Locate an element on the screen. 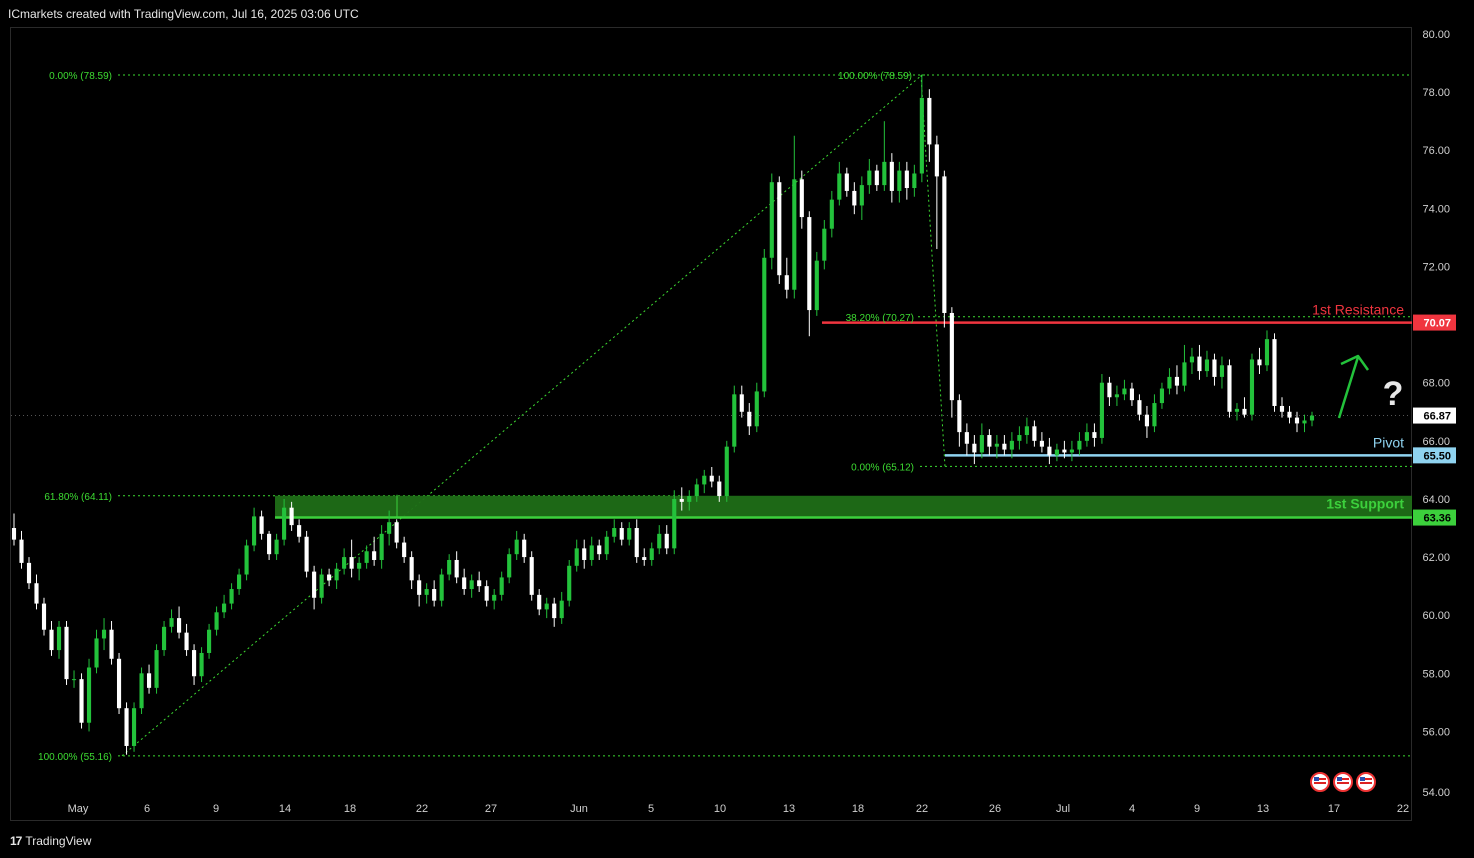 Image resolution: width=1474 pixels, height=858 pixels. footer-brand-text: TradingView is located at coordinates (58, 841).